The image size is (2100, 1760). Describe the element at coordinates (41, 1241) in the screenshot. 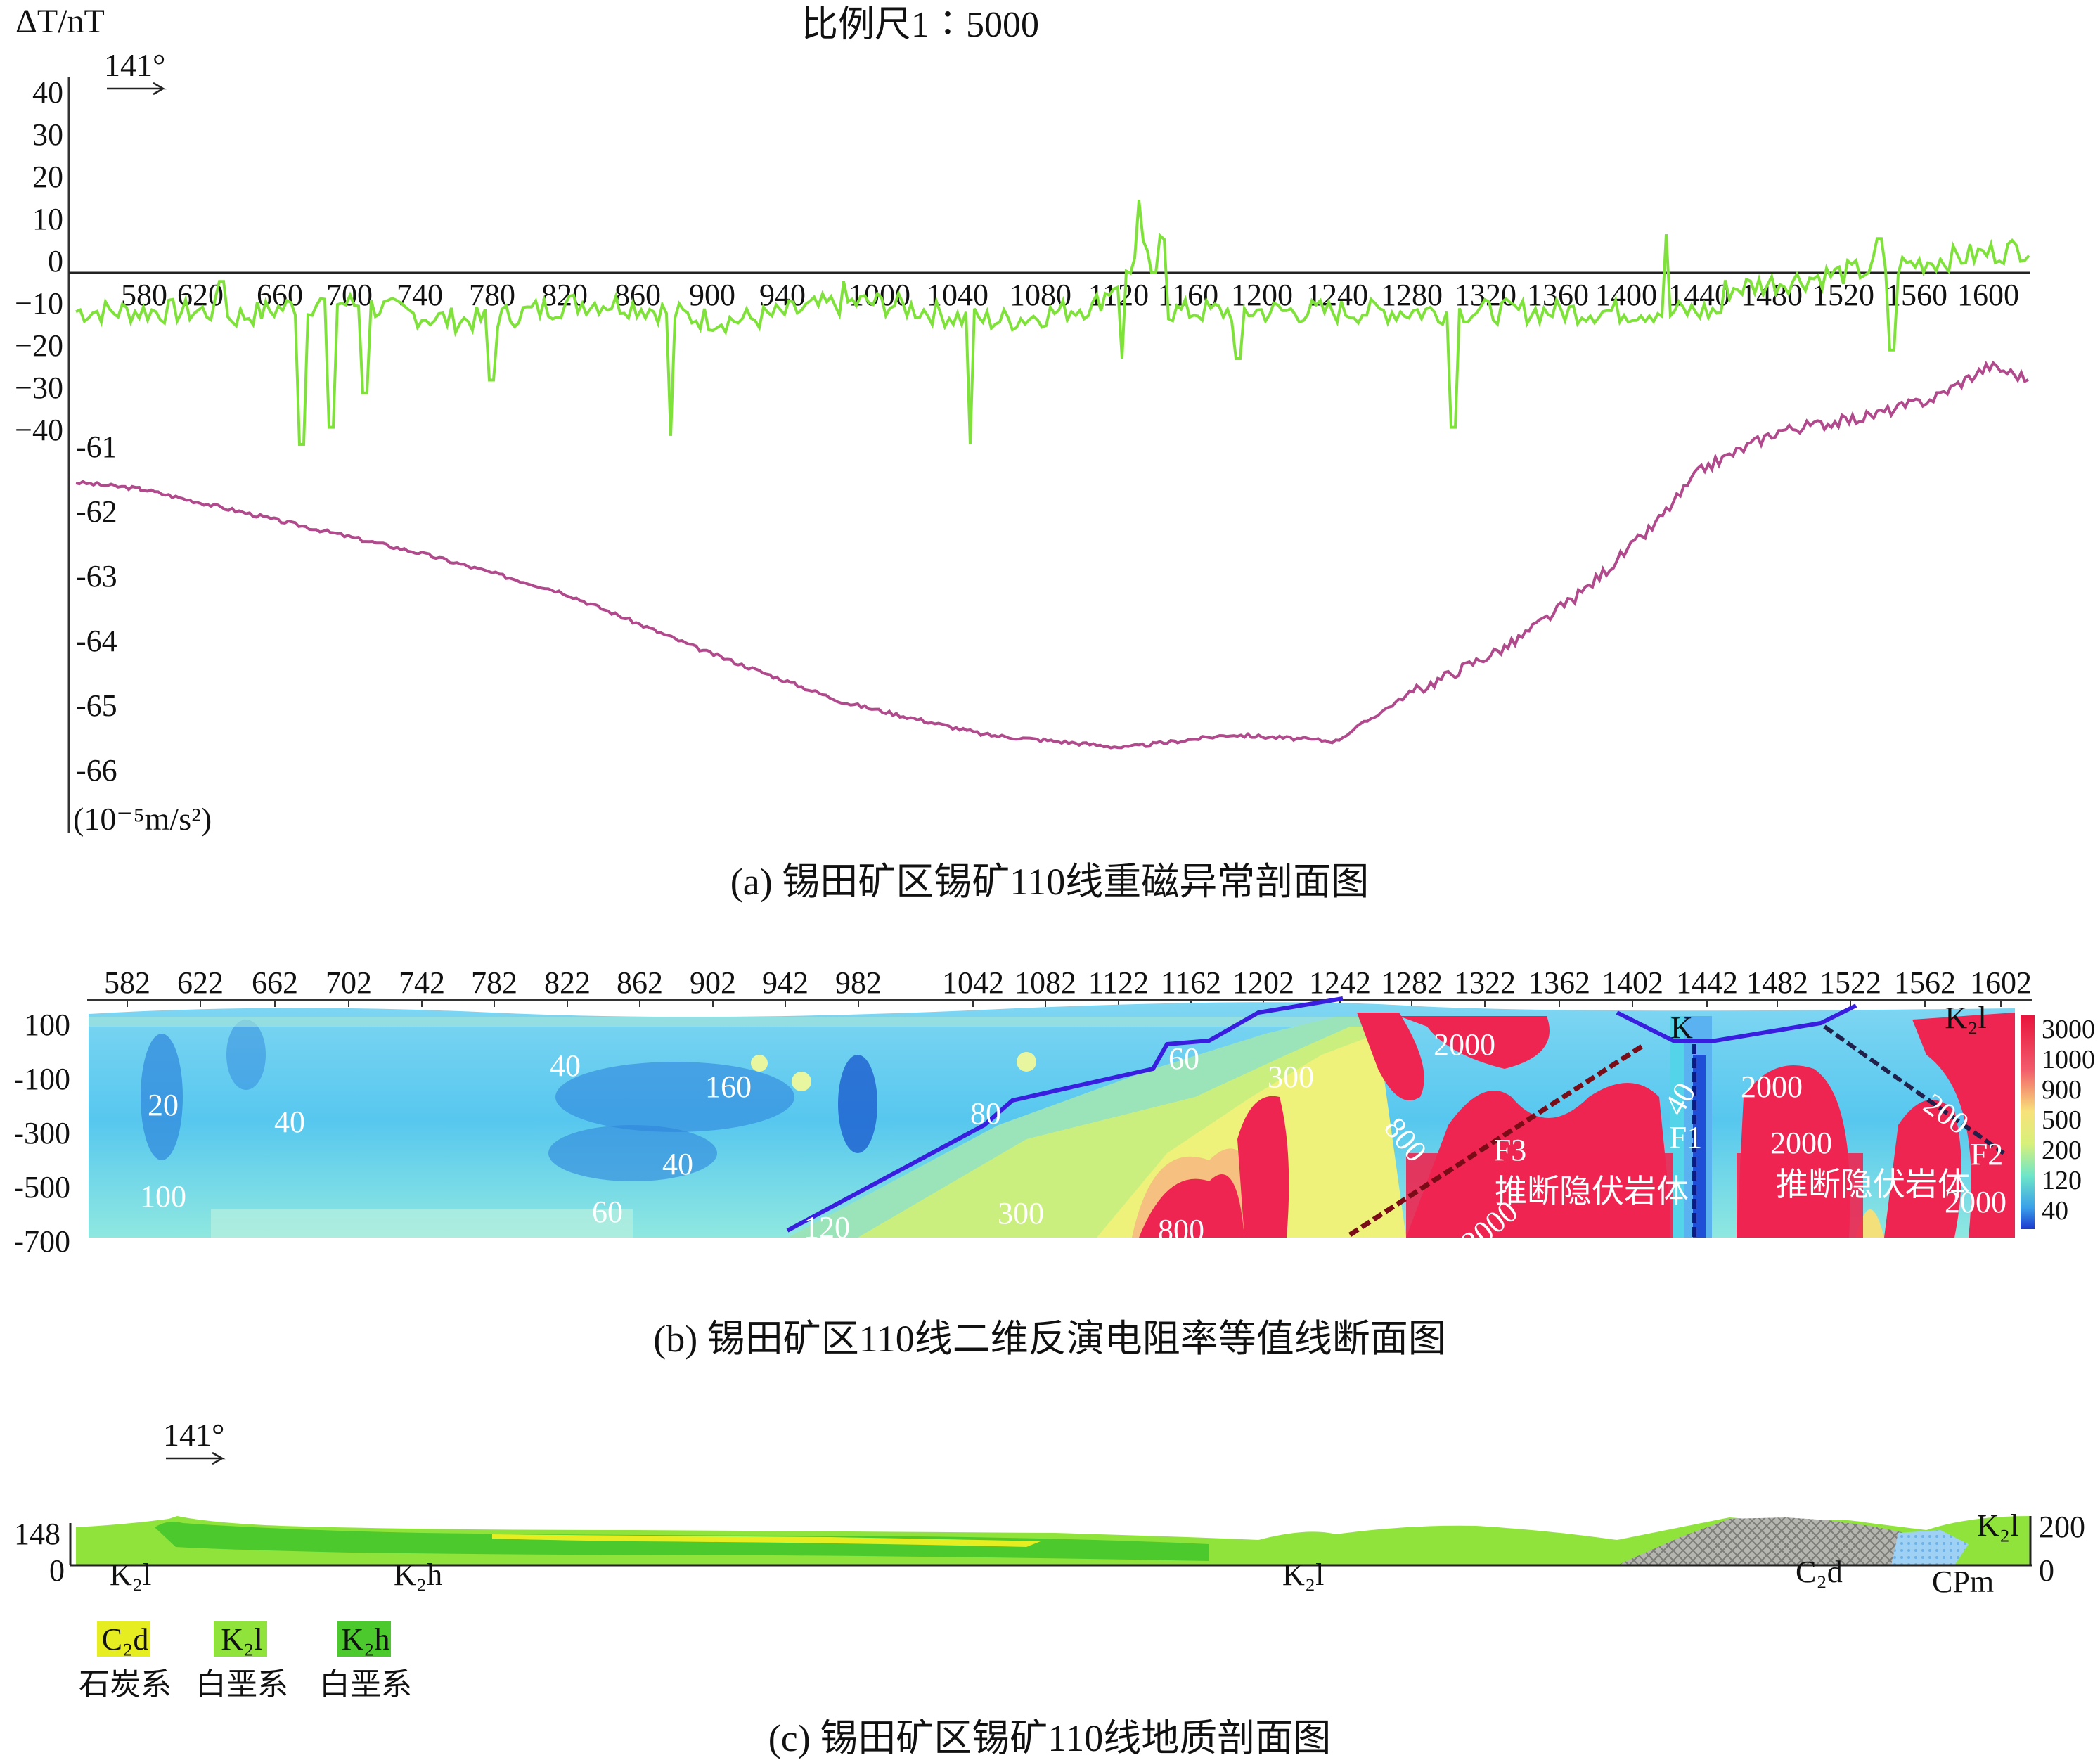

I see `depth-tick-label: -700` at that location.